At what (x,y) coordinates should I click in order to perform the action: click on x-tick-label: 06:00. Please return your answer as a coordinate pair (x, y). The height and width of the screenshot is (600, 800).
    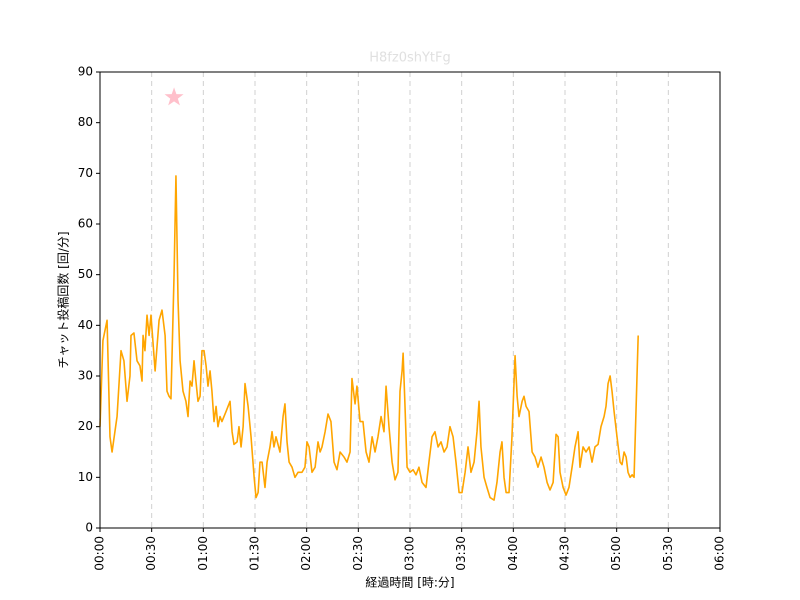
    Looking at the image, I should click on (720, 553).